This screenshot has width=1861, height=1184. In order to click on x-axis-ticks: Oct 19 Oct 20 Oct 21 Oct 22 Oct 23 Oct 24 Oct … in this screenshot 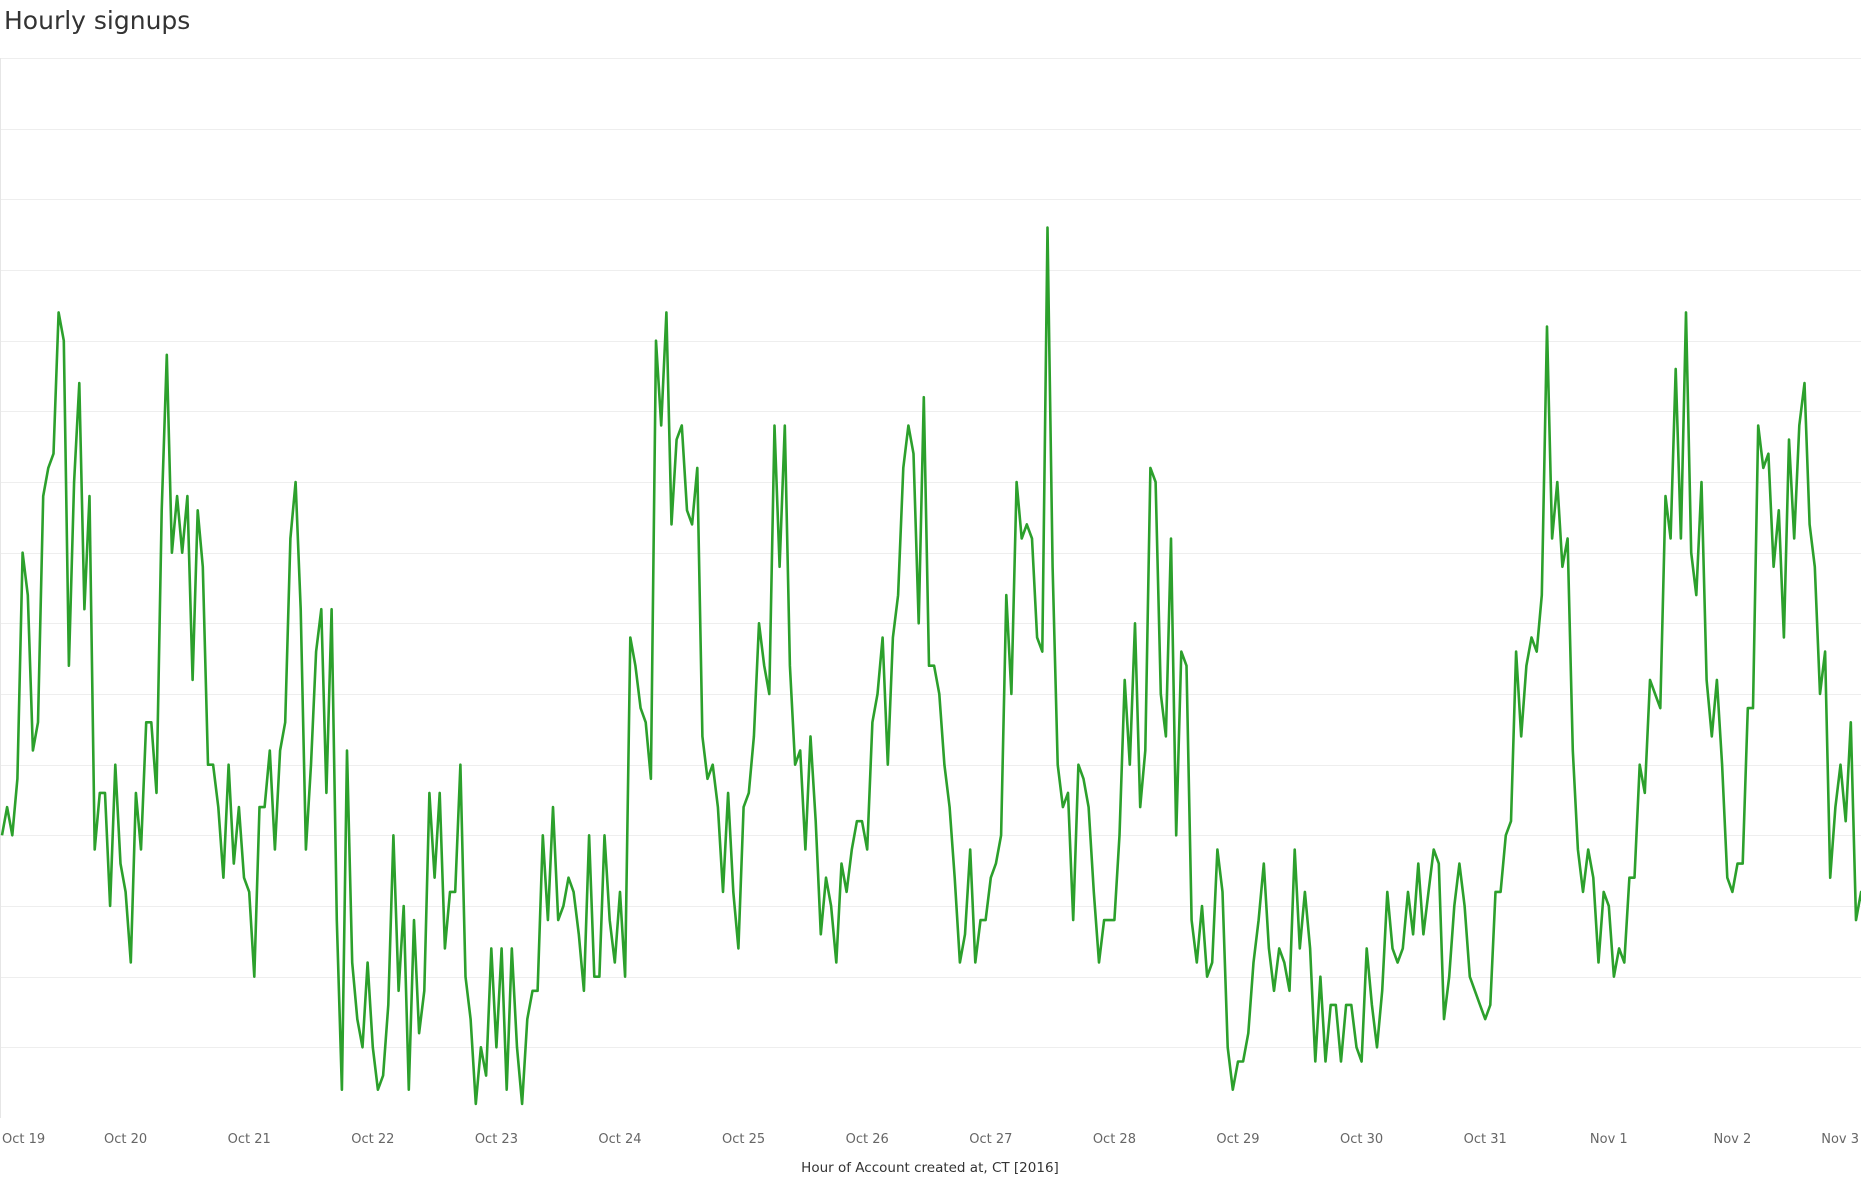, I will do `click(930, 1139)`.